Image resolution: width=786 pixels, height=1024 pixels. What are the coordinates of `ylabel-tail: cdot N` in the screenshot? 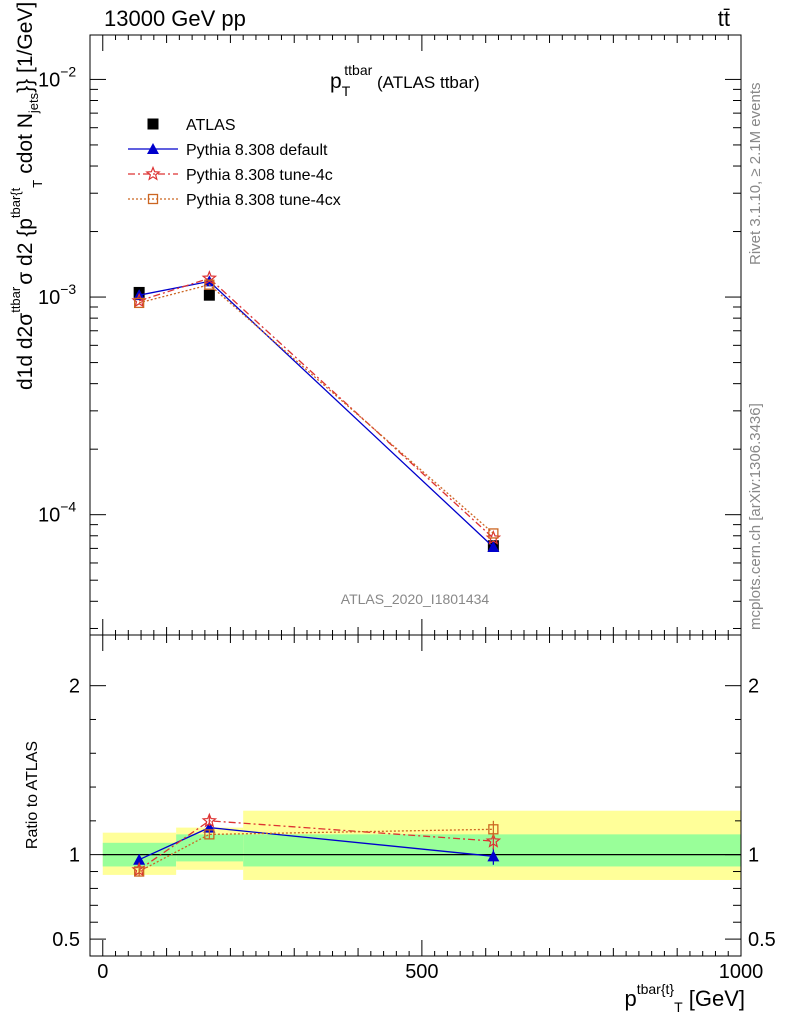 It's located at (25, 143).